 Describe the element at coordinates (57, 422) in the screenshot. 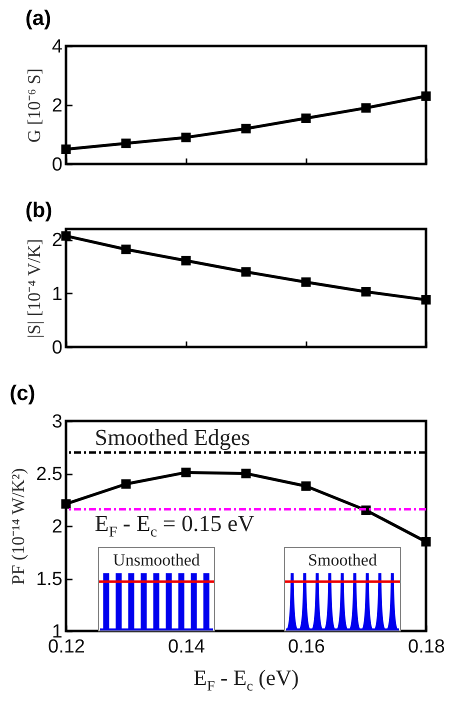

I see `y-tick-label: 3` at that location.